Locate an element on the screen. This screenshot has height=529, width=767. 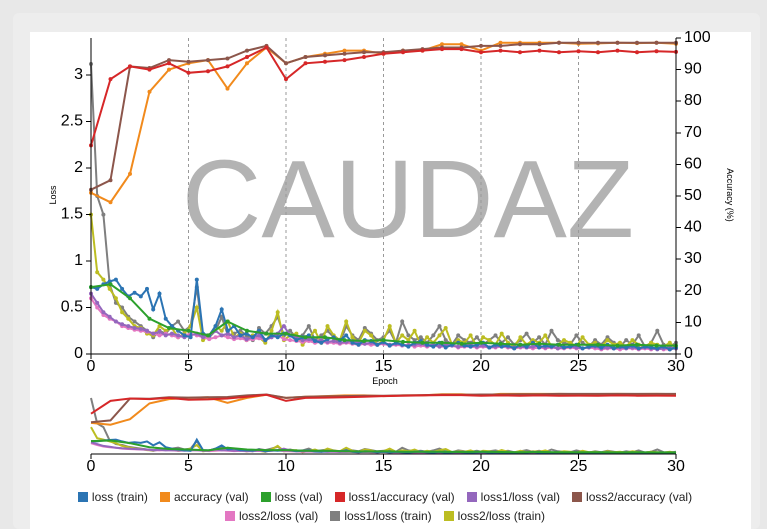
y-right-tick-label: 30 is located at coordinates (693, 258).